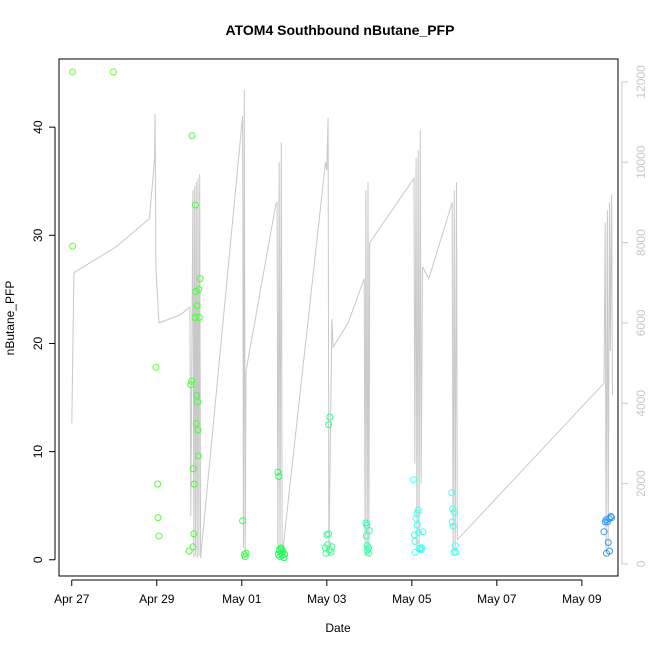  Describe the element at coordinates (38, 452) in the screenshot. I see `y-tick-label: 10` at that location.